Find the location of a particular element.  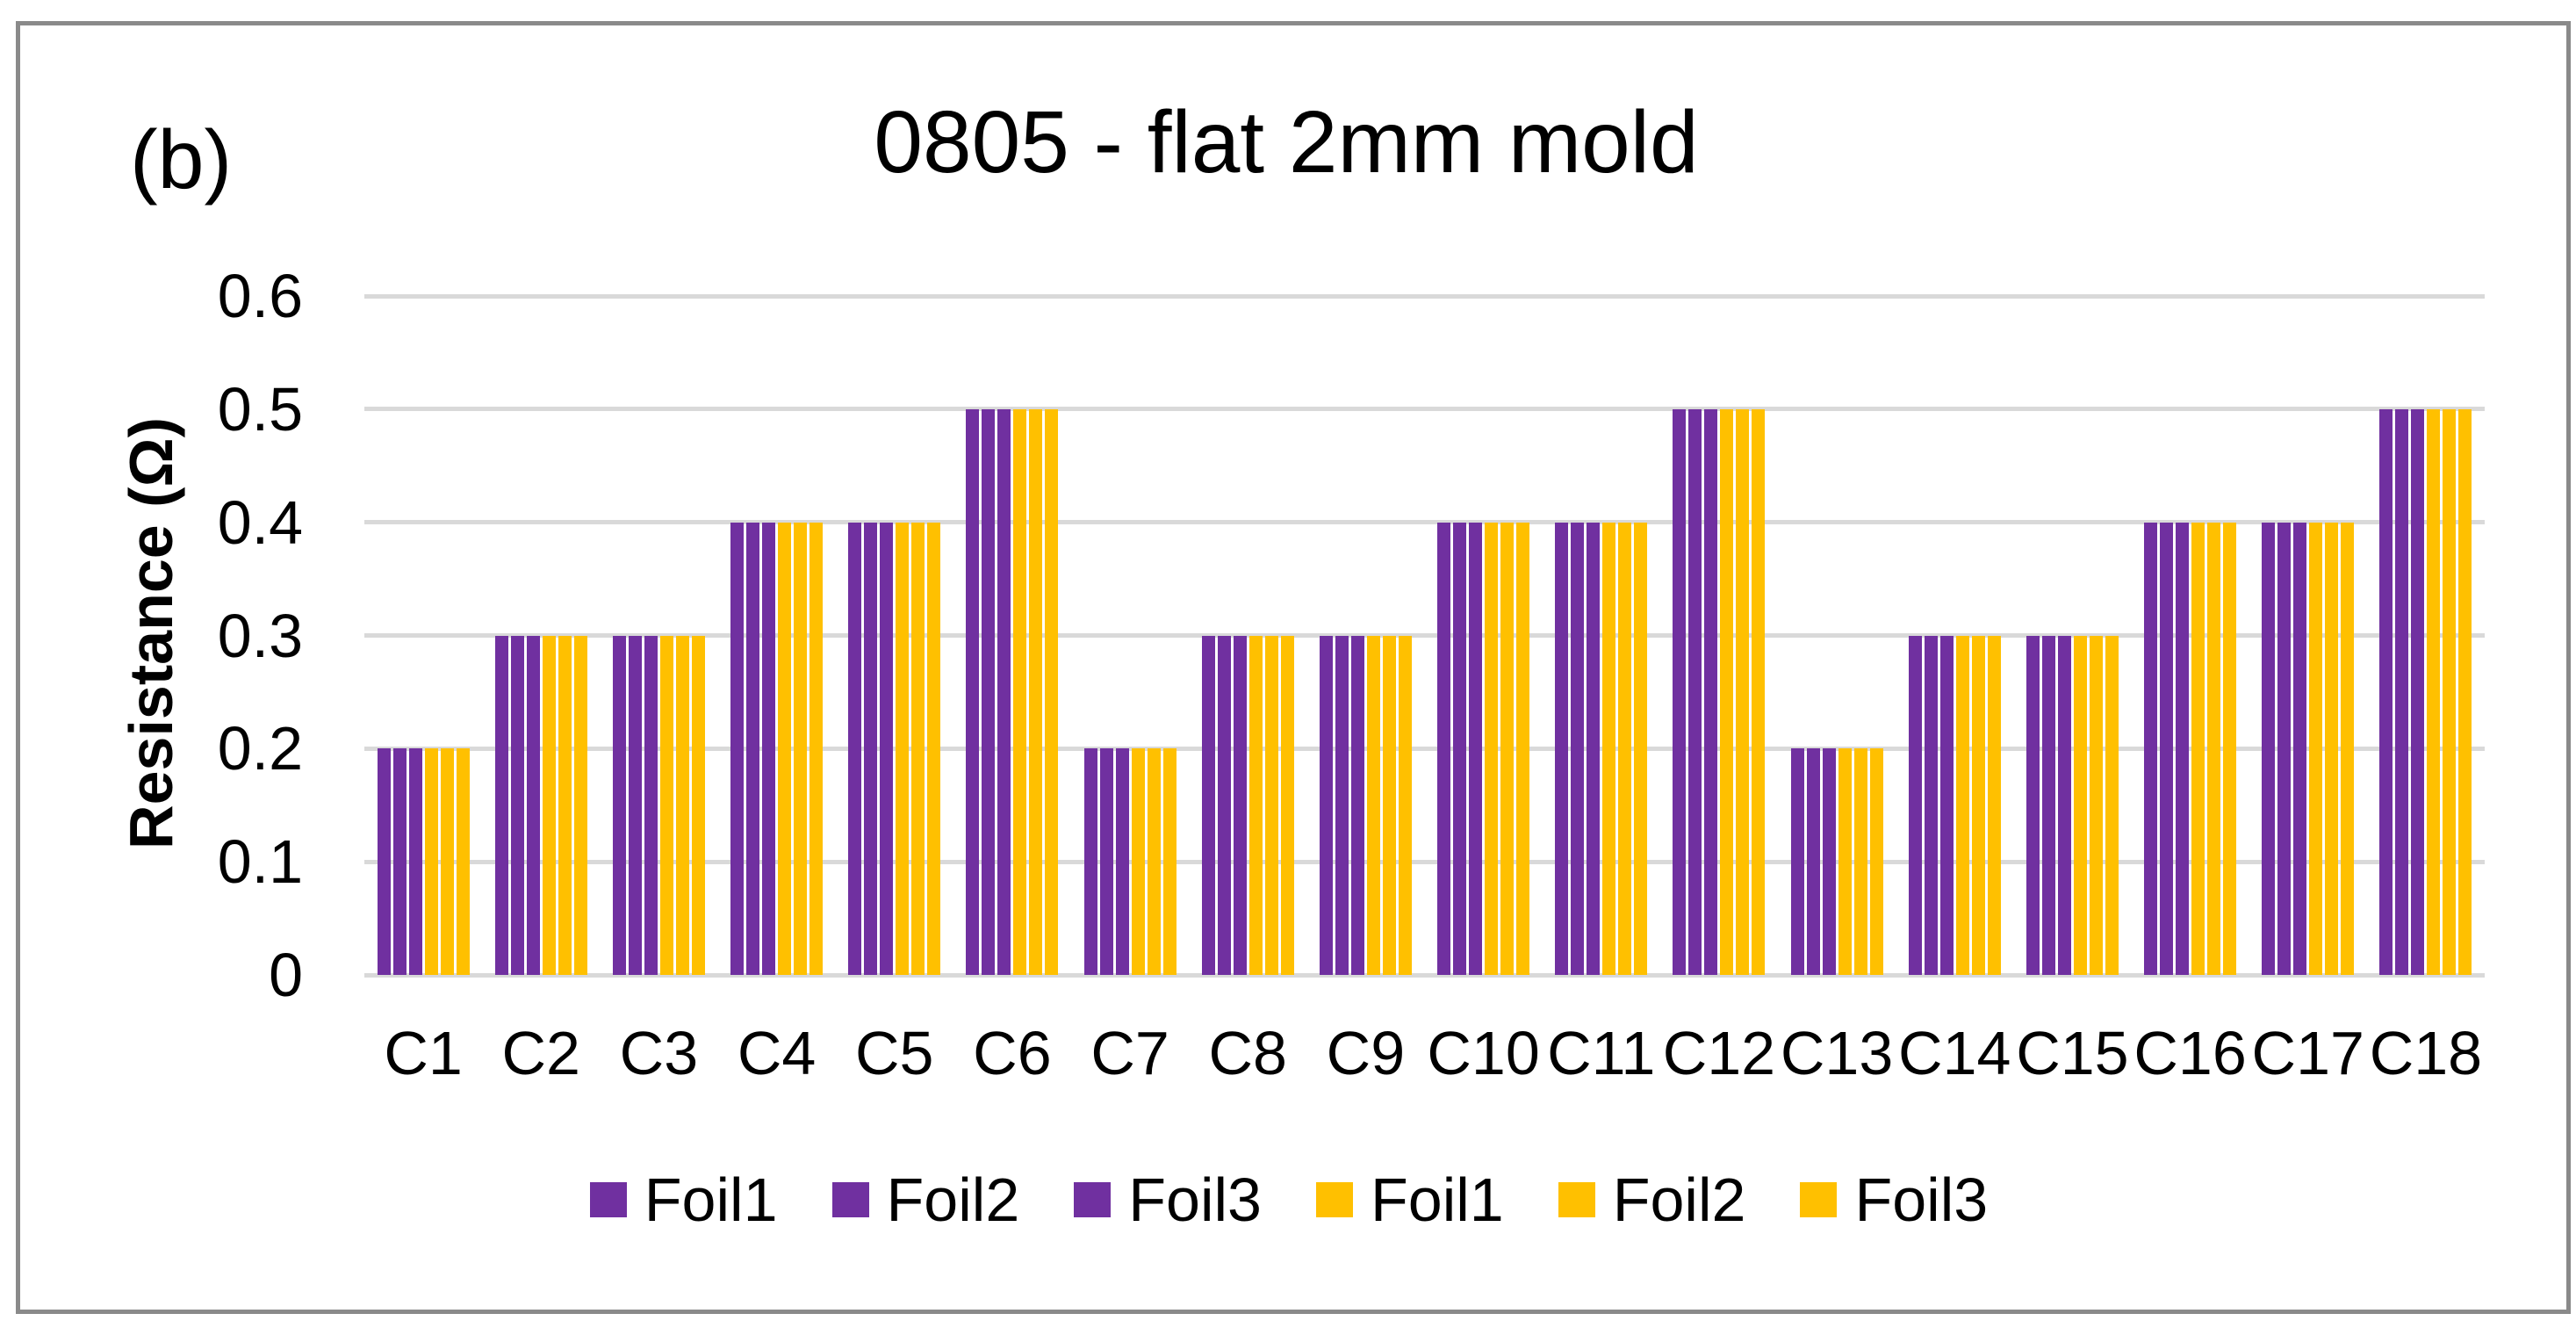

y-tick-label: 0.5 is located at coordinates (260, 409).